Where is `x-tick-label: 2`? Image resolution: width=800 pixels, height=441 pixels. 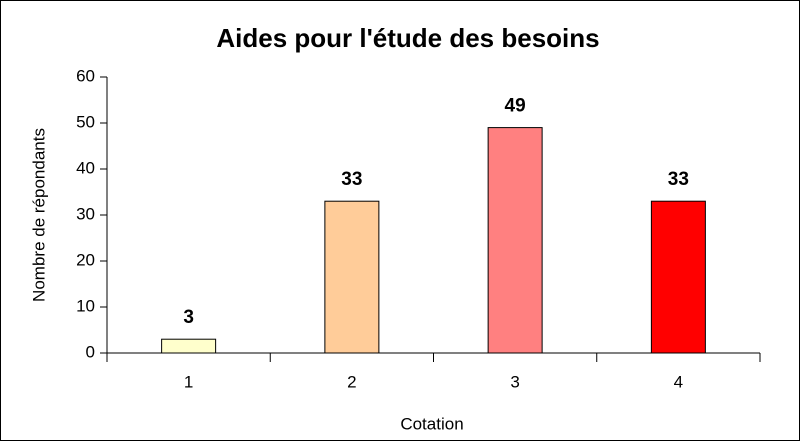
x-tick-label: 2 is located at coordinates (351, 381).